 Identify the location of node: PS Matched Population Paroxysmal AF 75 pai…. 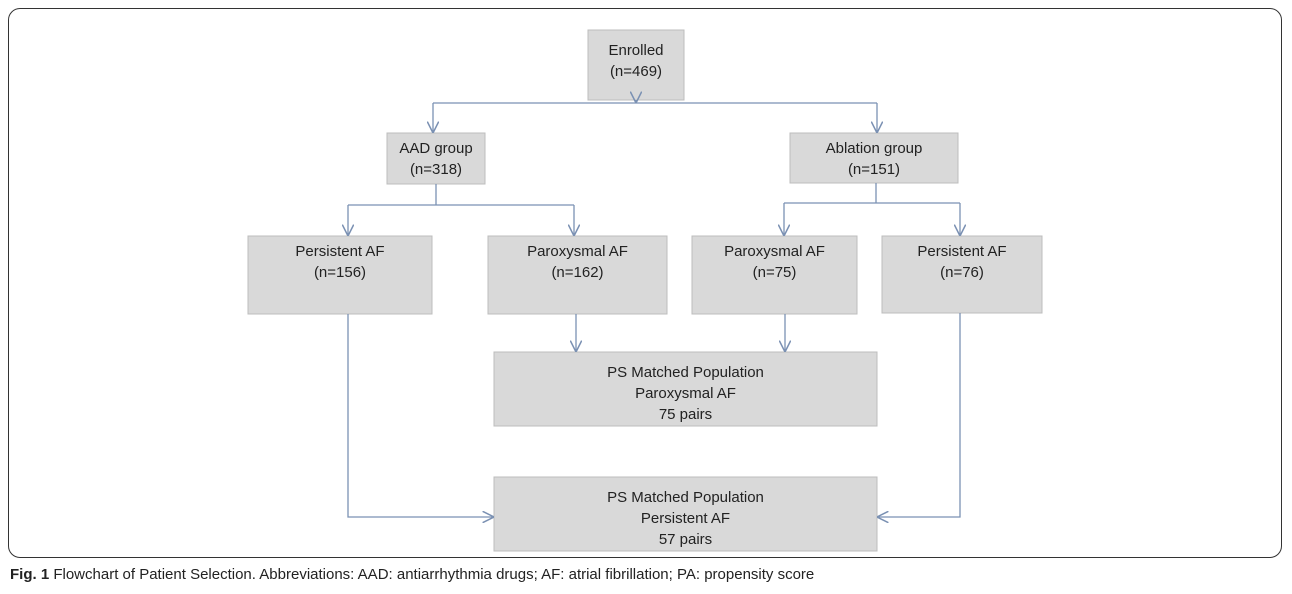
(685, 389).